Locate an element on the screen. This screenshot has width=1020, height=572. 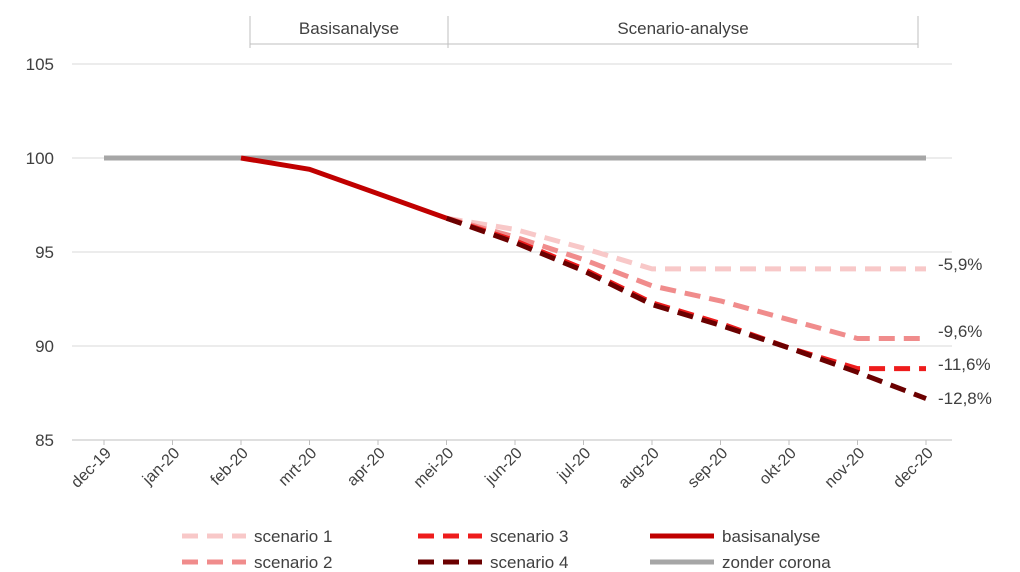
y-tick-label: 95 is located at coordinates (44, 252).